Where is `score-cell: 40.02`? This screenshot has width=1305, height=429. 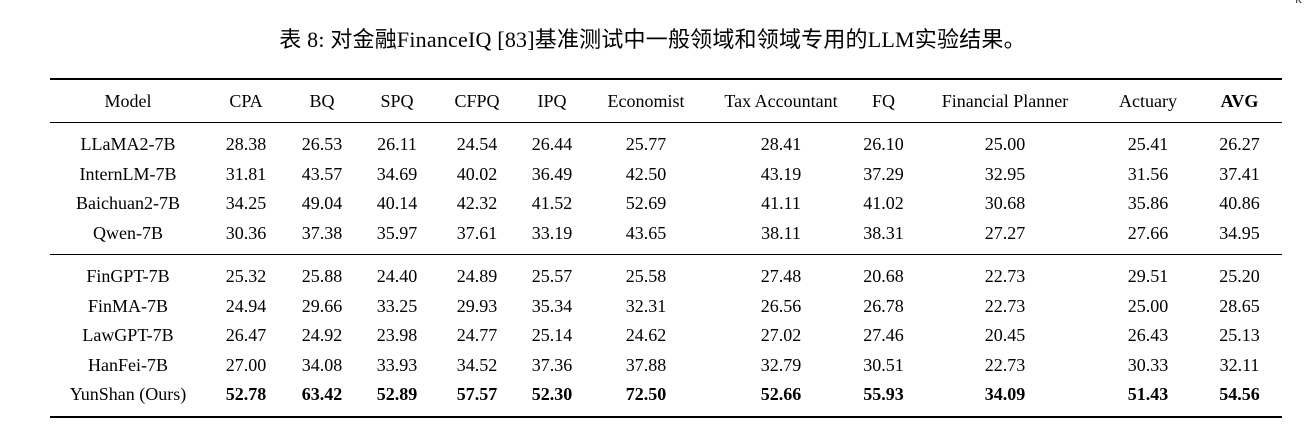 score-cell: 40.02 is located at coordinates (477, 173).